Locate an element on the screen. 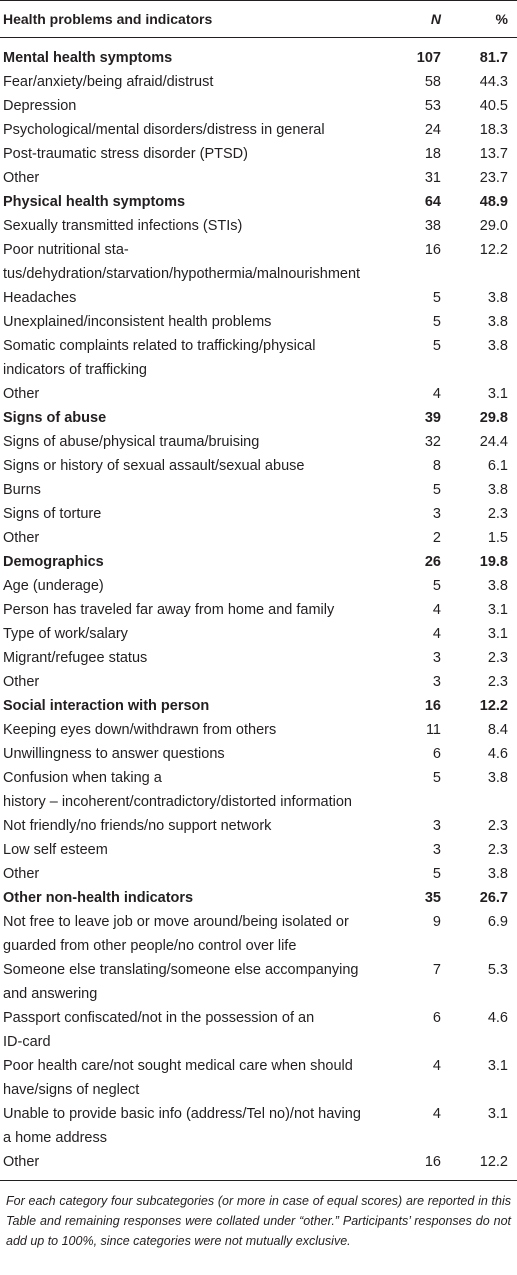  row-n: 6 is located at coordinates (436, 754).